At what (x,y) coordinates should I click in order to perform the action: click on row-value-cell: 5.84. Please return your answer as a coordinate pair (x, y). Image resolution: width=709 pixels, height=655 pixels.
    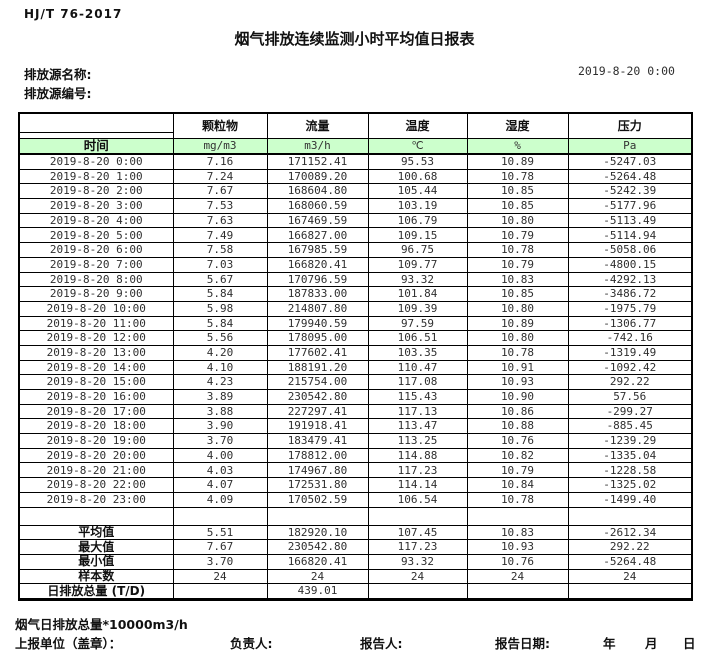
    Looking at the image, I should click on (220, 323).